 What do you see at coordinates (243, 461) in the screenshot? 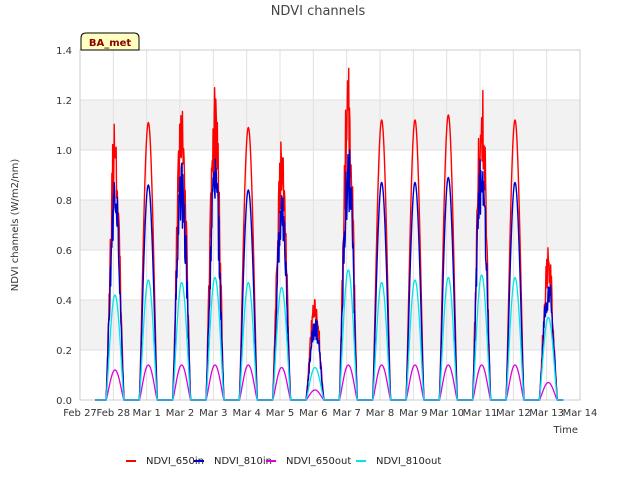
I see `legend-label: NDVI_810in` at bounding box center [243, 461].